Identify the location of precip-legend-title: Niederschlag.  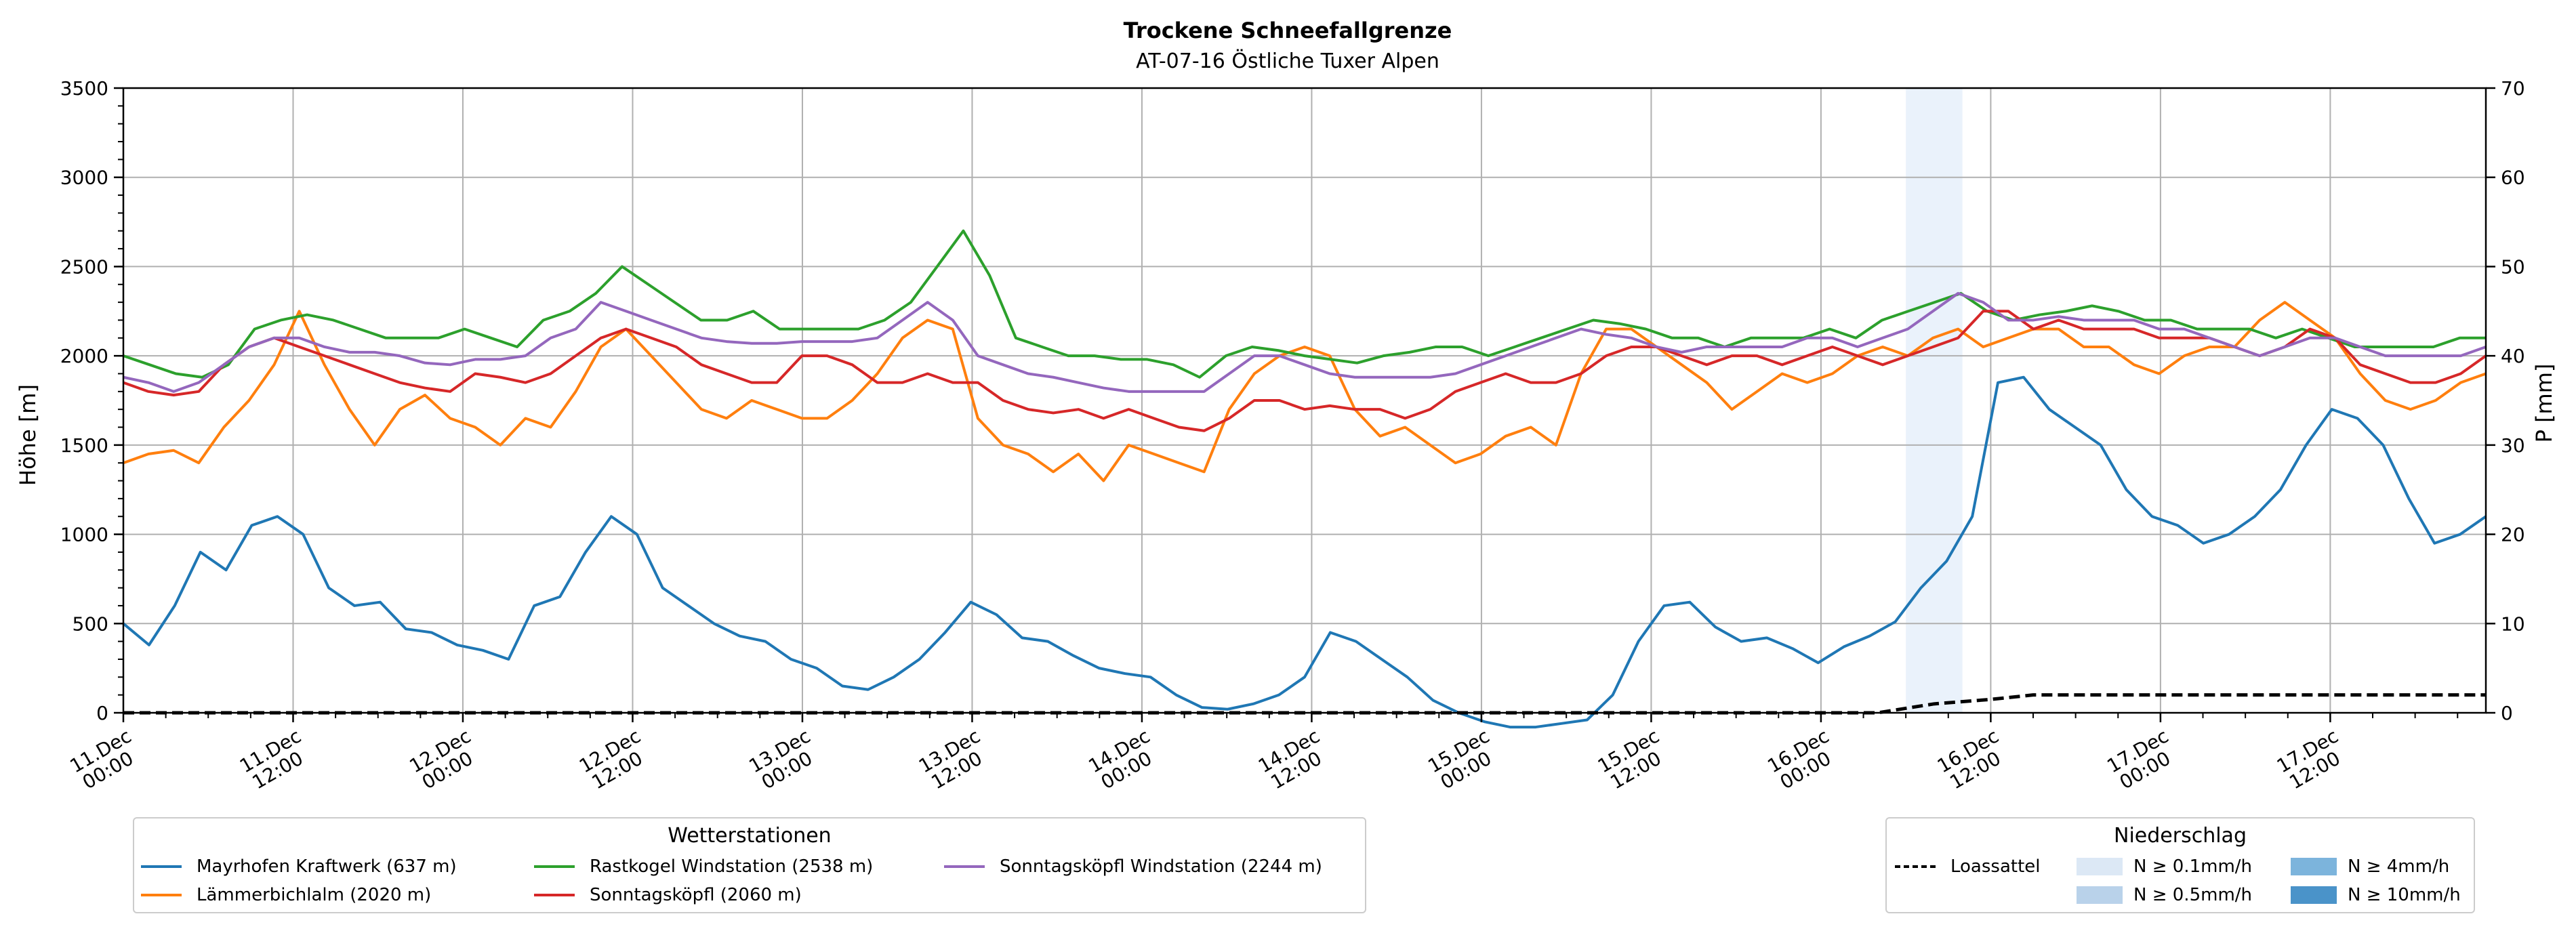
(2180, 836).